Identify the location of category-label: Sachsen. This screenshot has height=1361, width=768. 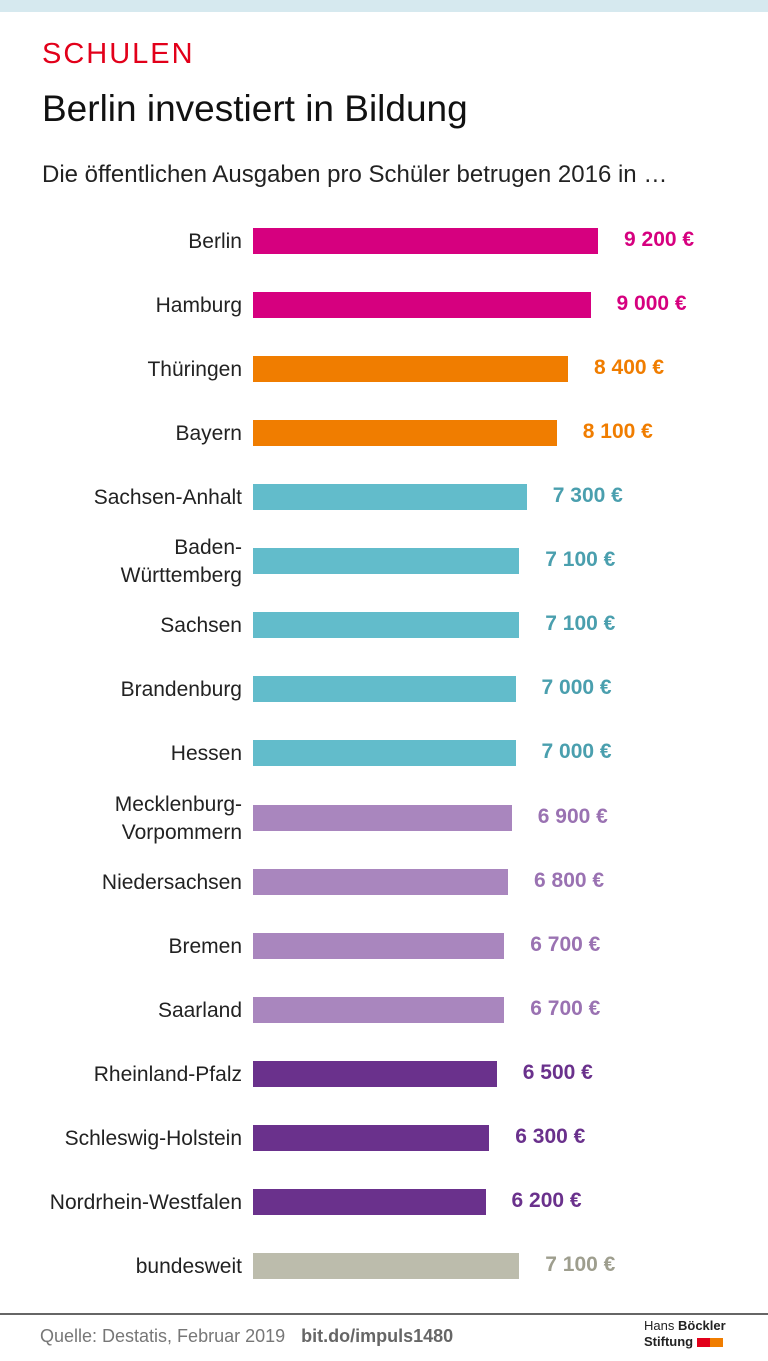
(201, 626).